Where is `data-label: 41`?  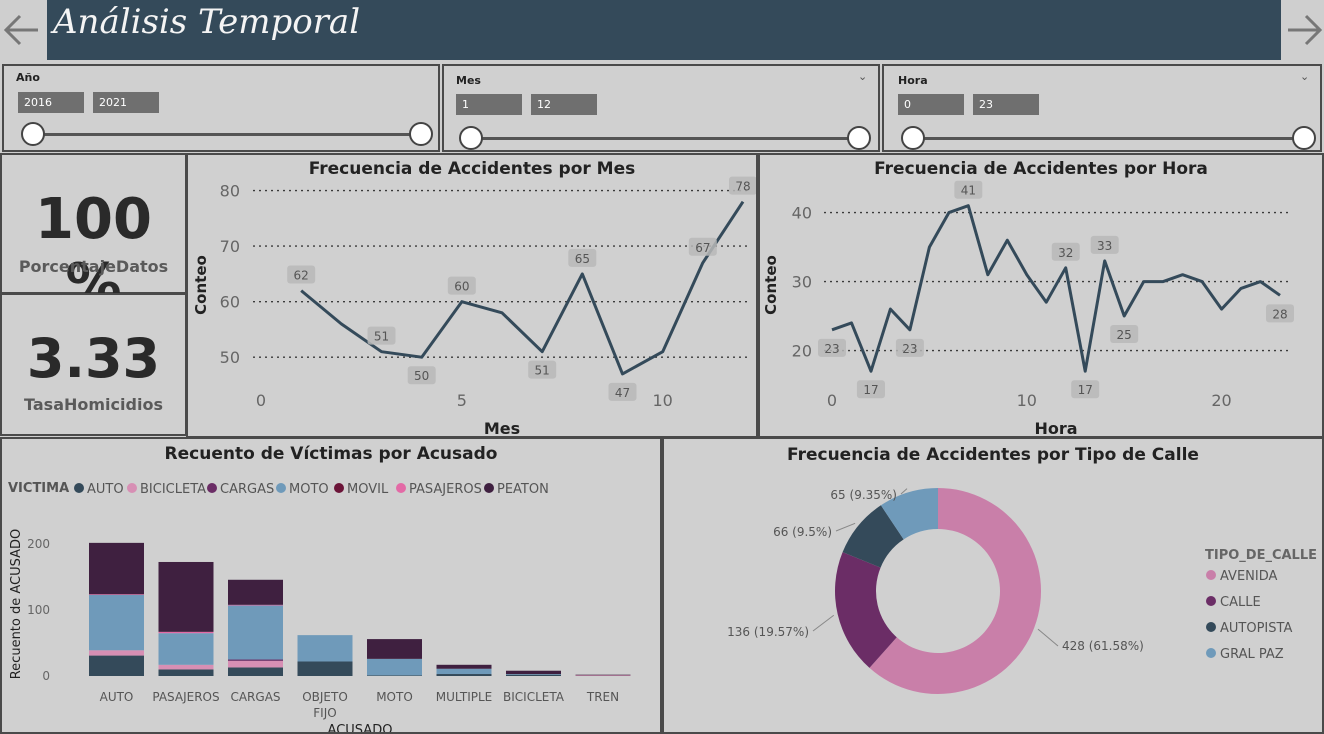
data-label: 41 is located at coordinates (968, 191).